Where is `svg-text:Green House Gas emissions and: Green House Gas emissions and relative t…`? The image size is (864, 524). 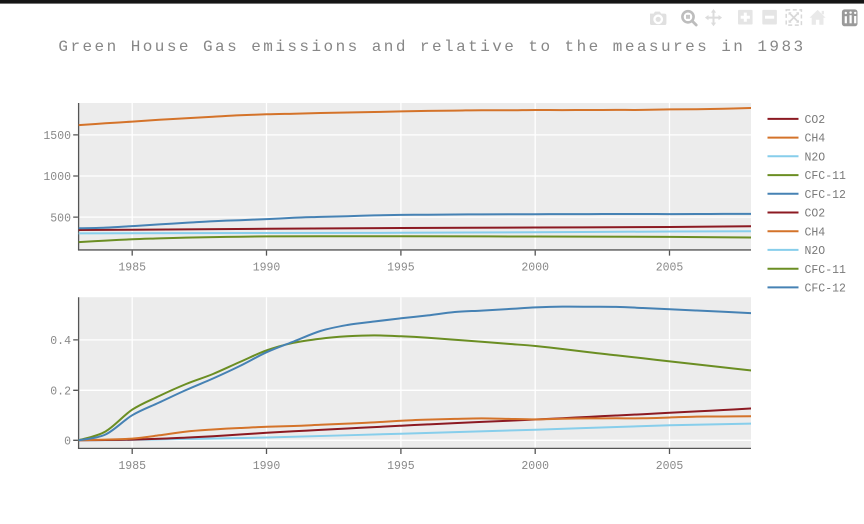
svg-text:Green House Gas emissions and: Green House Gas emissions and relative t… is located at coordinates (431, 47).